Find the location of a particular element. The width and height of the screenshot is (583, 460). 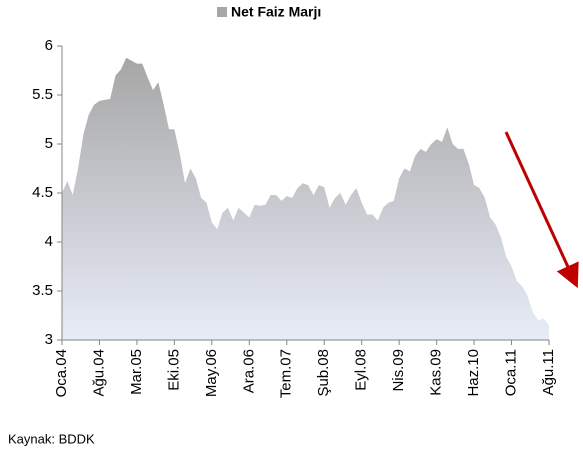

x-tick-label: Oca.11 is located at coordinates (511, 372).